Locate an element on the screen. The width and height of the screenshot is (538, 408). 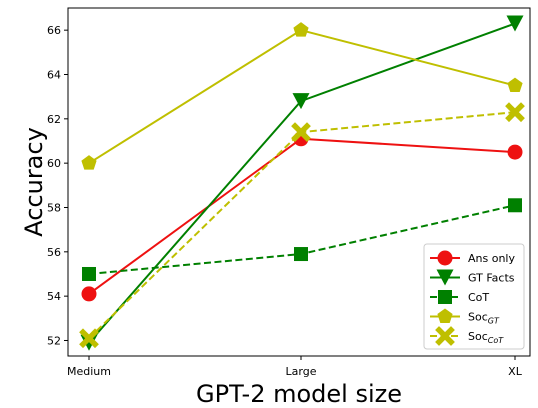
y-tick-label-4: 60 is located at coordinates (54, 163).